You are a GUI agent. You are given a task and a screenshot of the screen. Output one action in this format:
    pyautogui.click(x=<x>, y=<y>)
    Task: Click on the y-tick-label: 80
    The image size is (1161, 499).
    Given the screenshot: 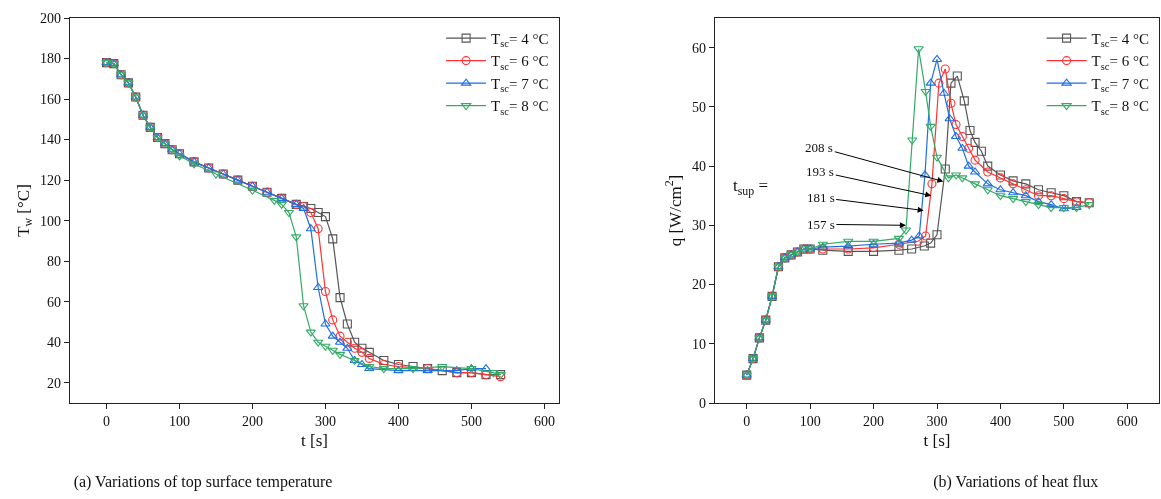 What is the action you would take?
    pyautogui.click(x=54, y=262)
    